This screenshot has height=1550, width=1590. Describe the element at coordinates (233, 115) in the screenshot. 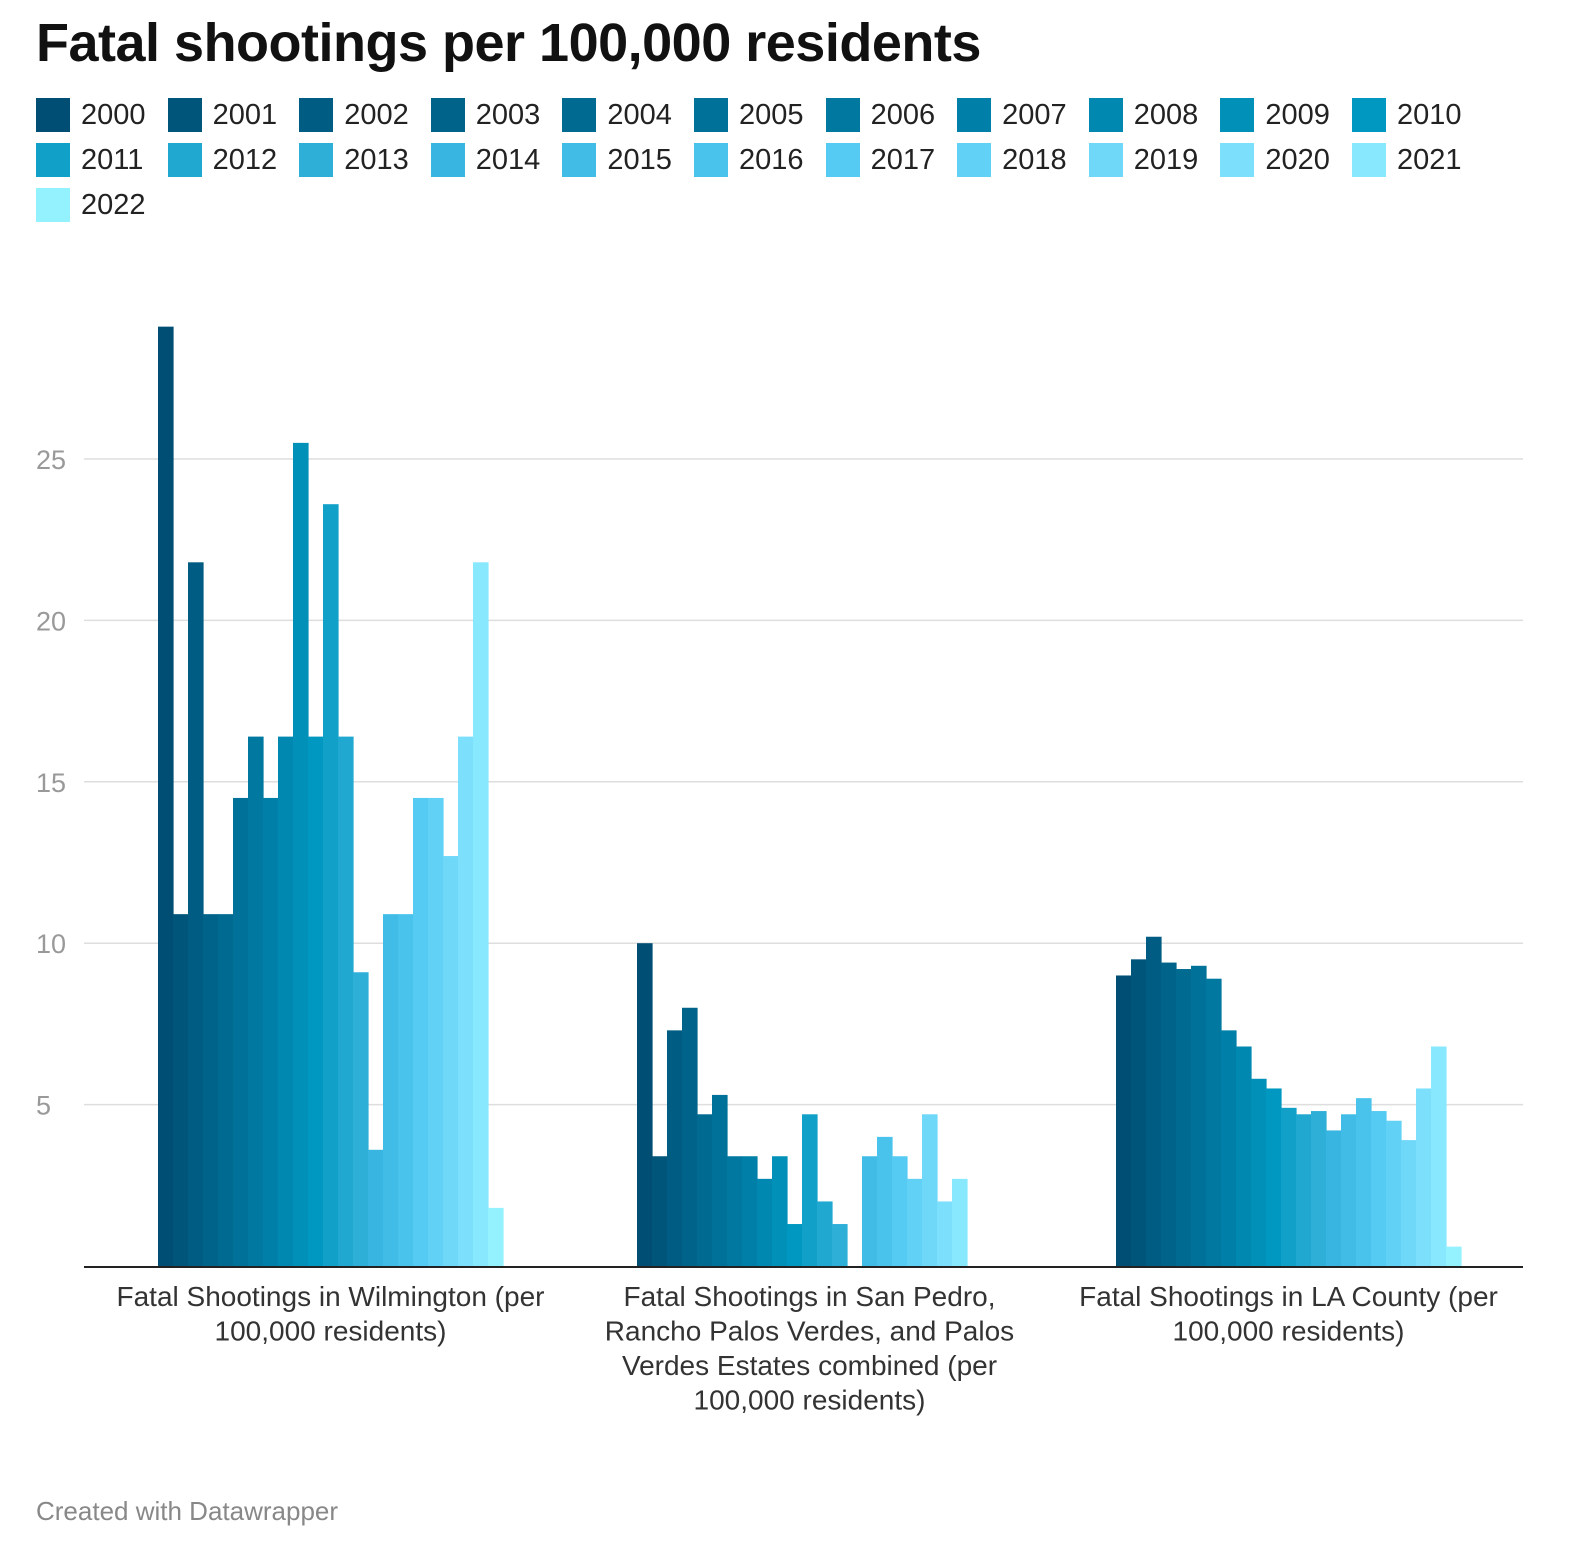

I see `legend-item-2001: 2001` at that location.